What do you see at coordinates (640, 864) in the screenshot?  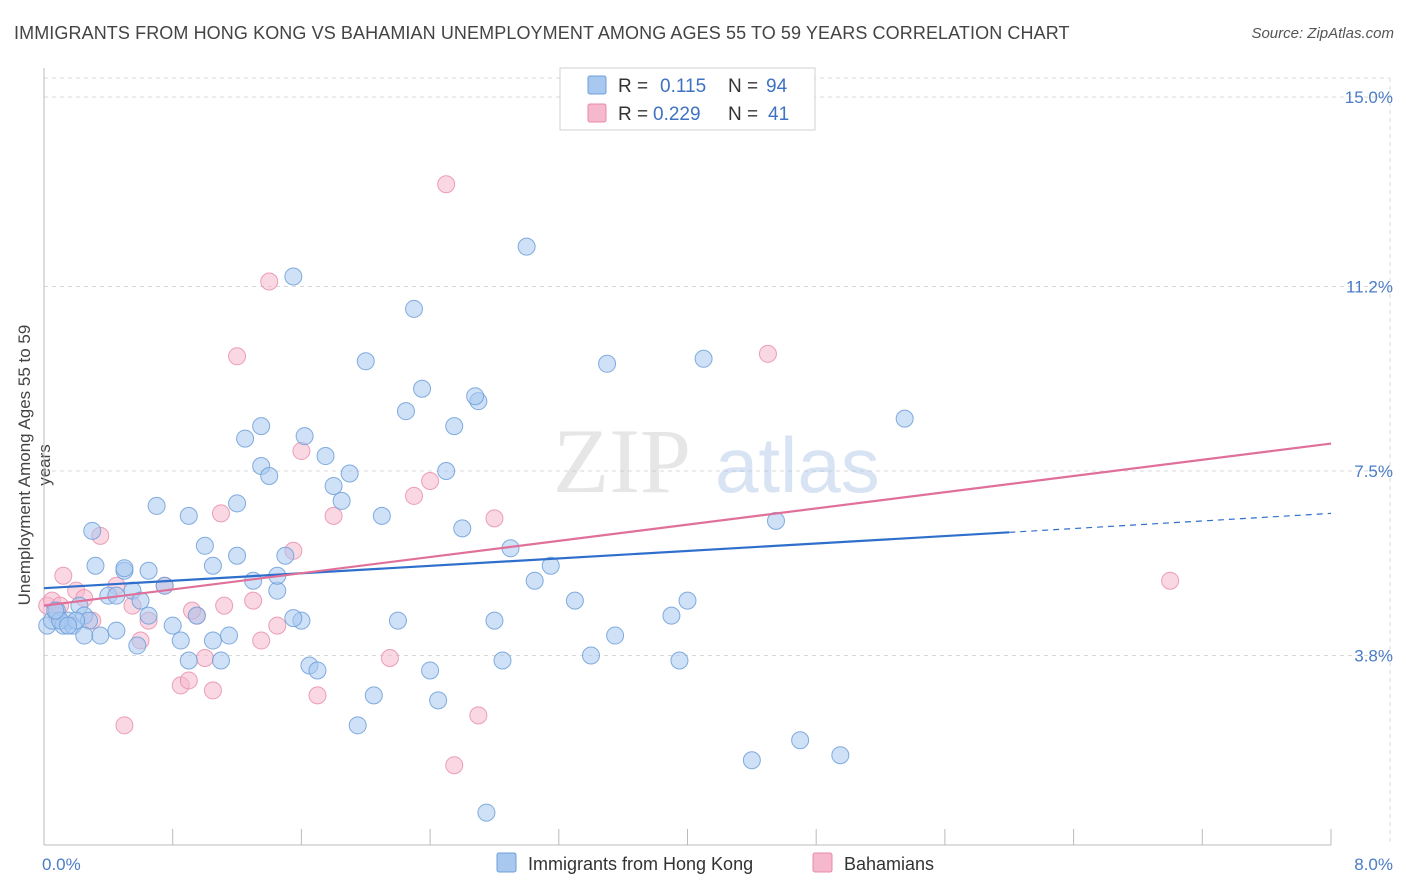 I see `bottom-legend-label-hong-kong: Immigrants from Hong Kong` at bounding box center [640, 864].